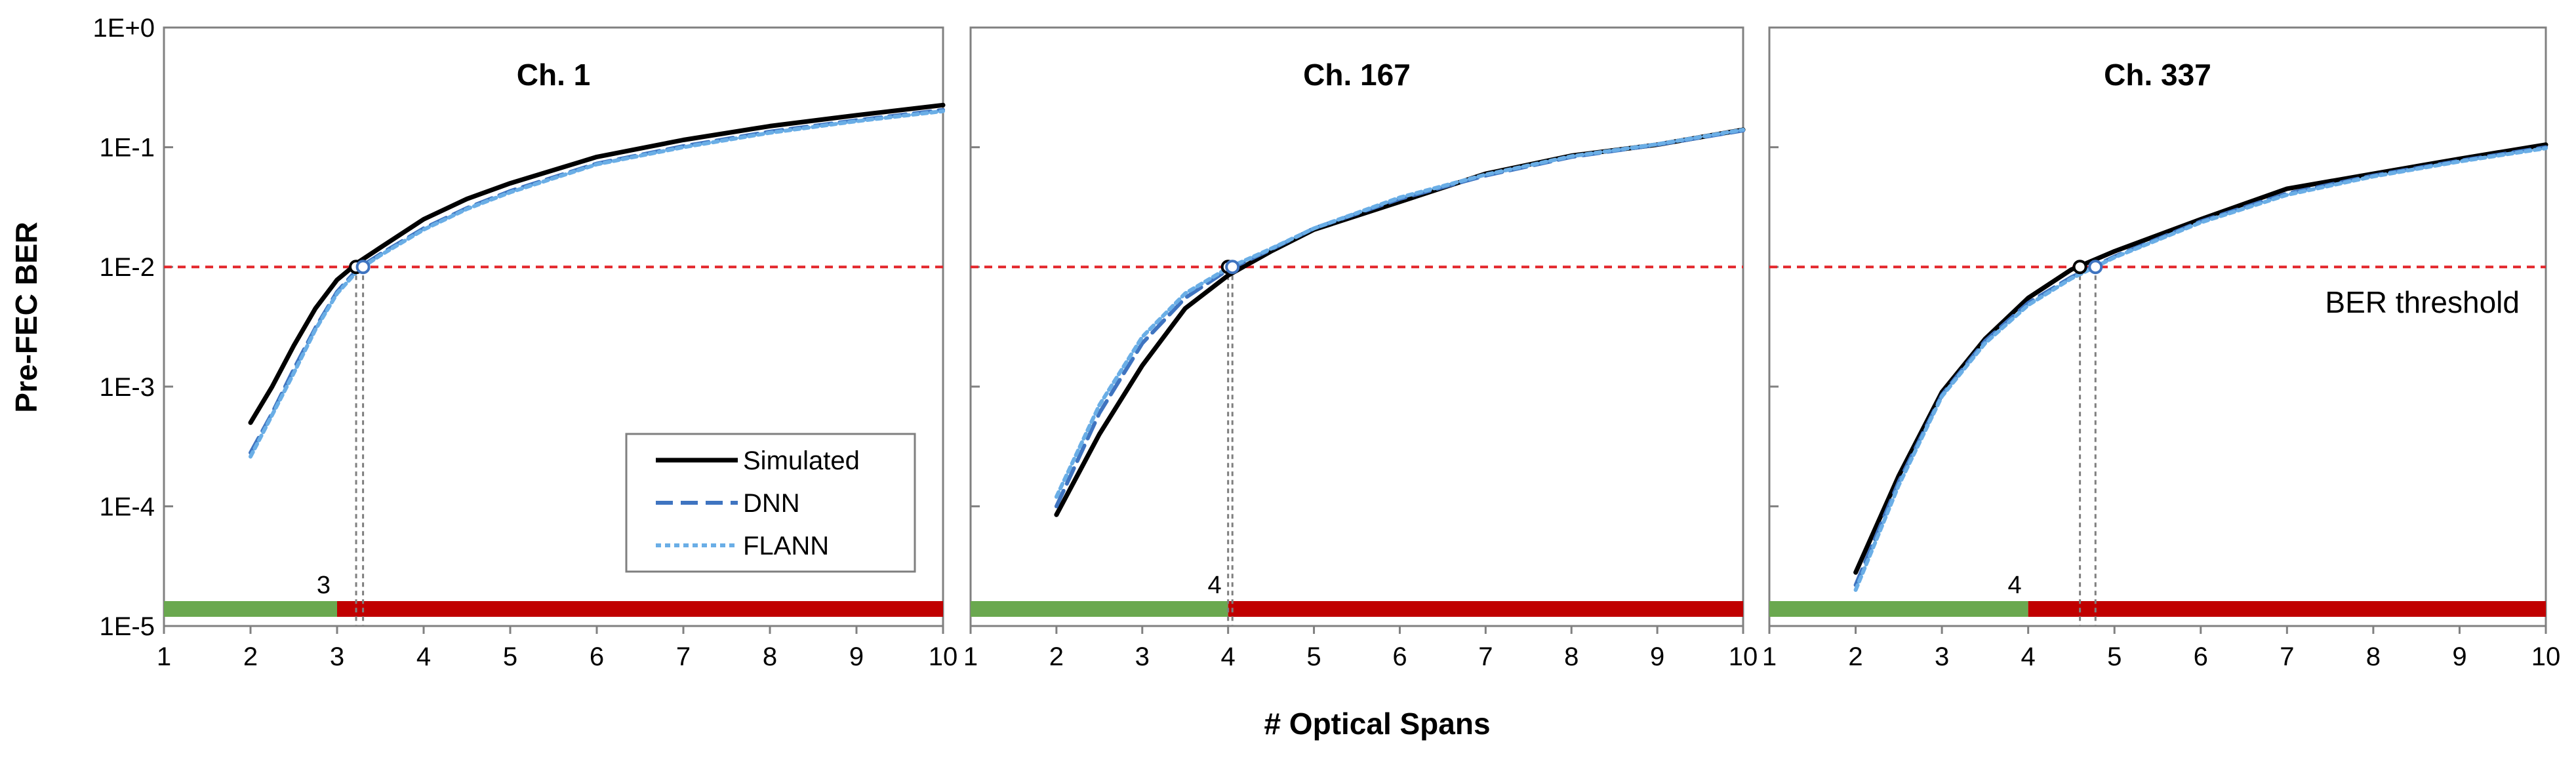 The height and width of the screenshot is (763, 2576). I want to click on panel-title: Ch. 1, so click(553, 75).